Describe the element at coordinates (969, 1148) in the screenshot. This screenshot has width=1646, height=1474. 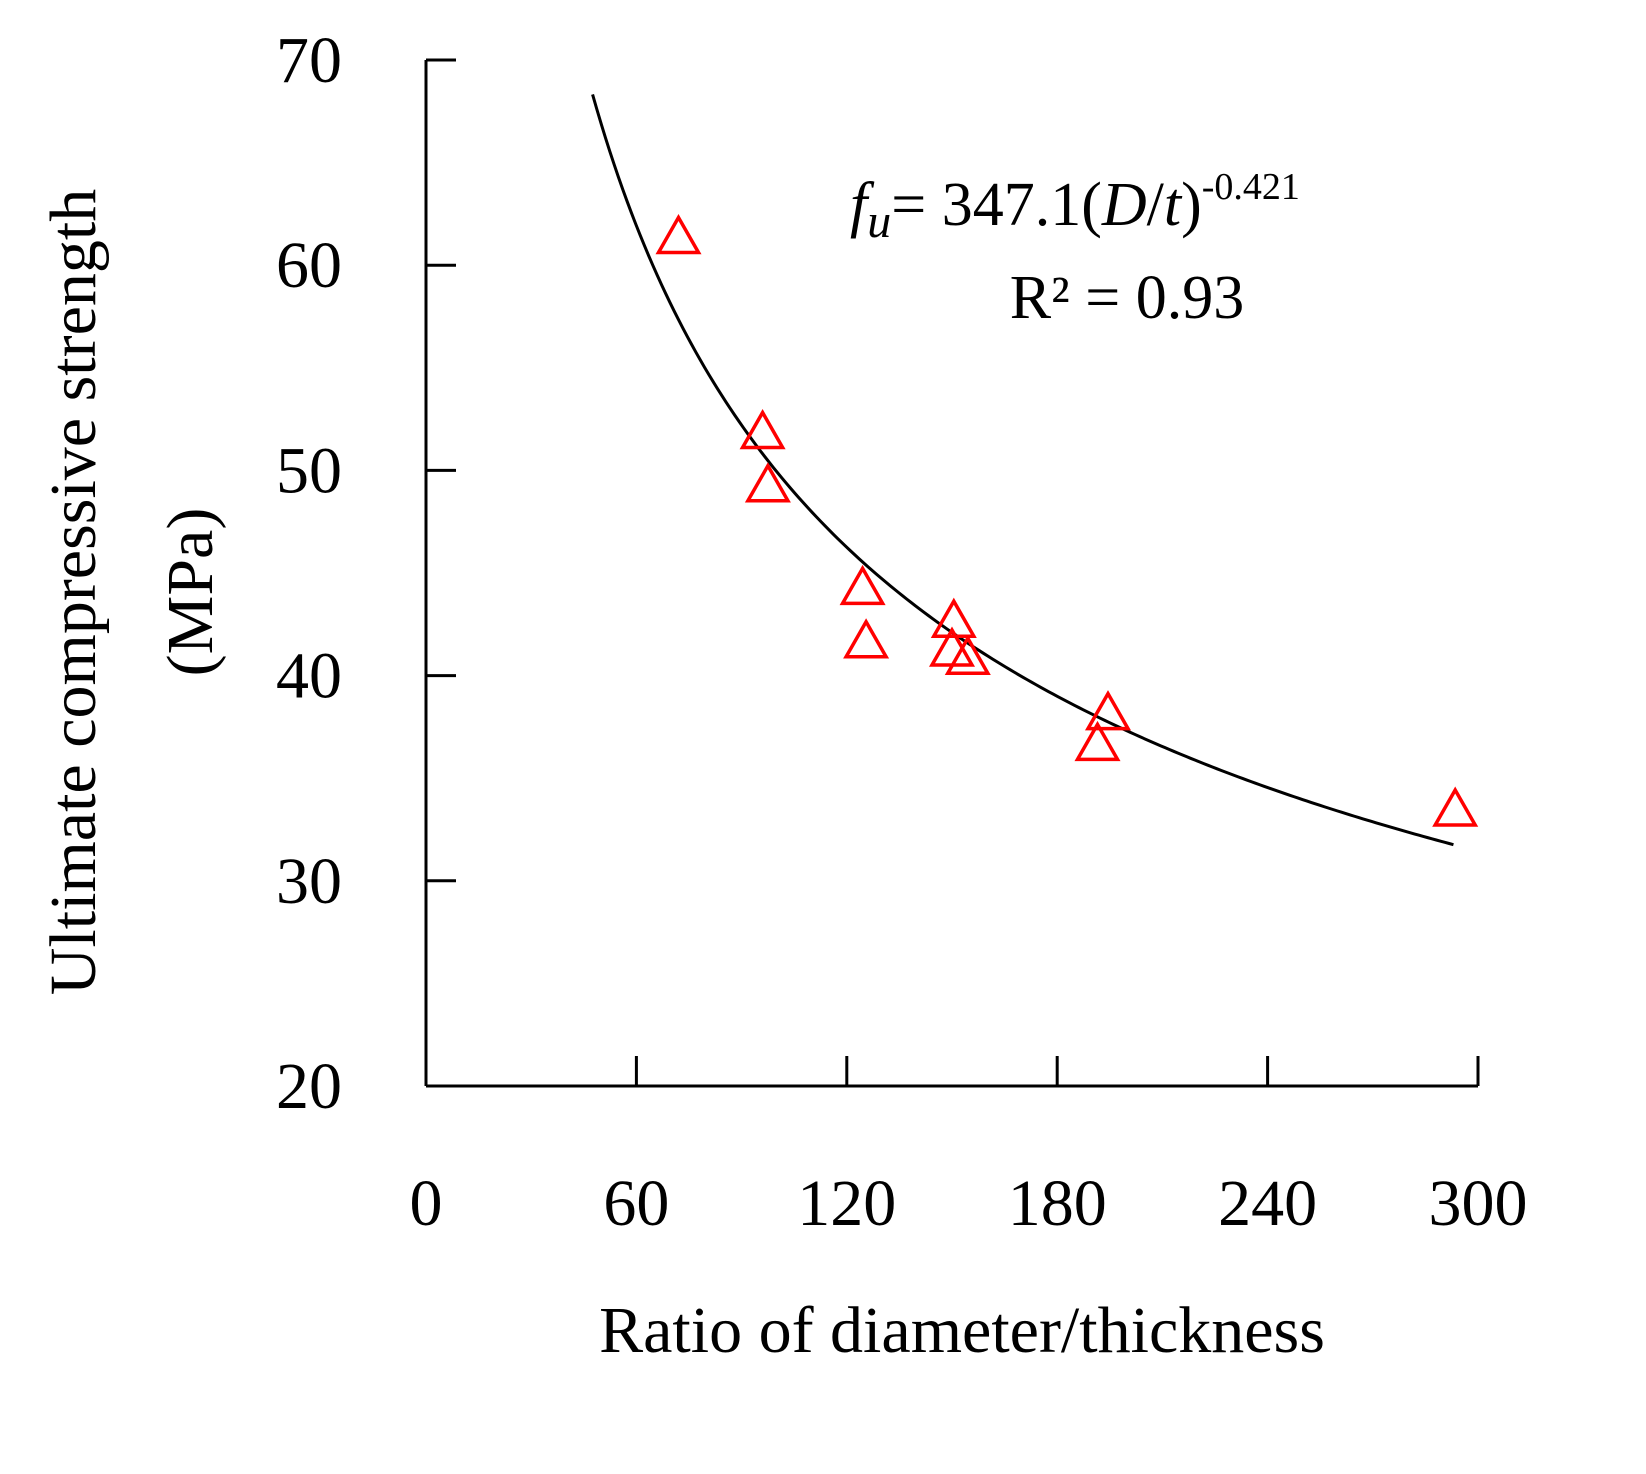
I see `x-ticks: 0 60 120 180 240 300` at that location.